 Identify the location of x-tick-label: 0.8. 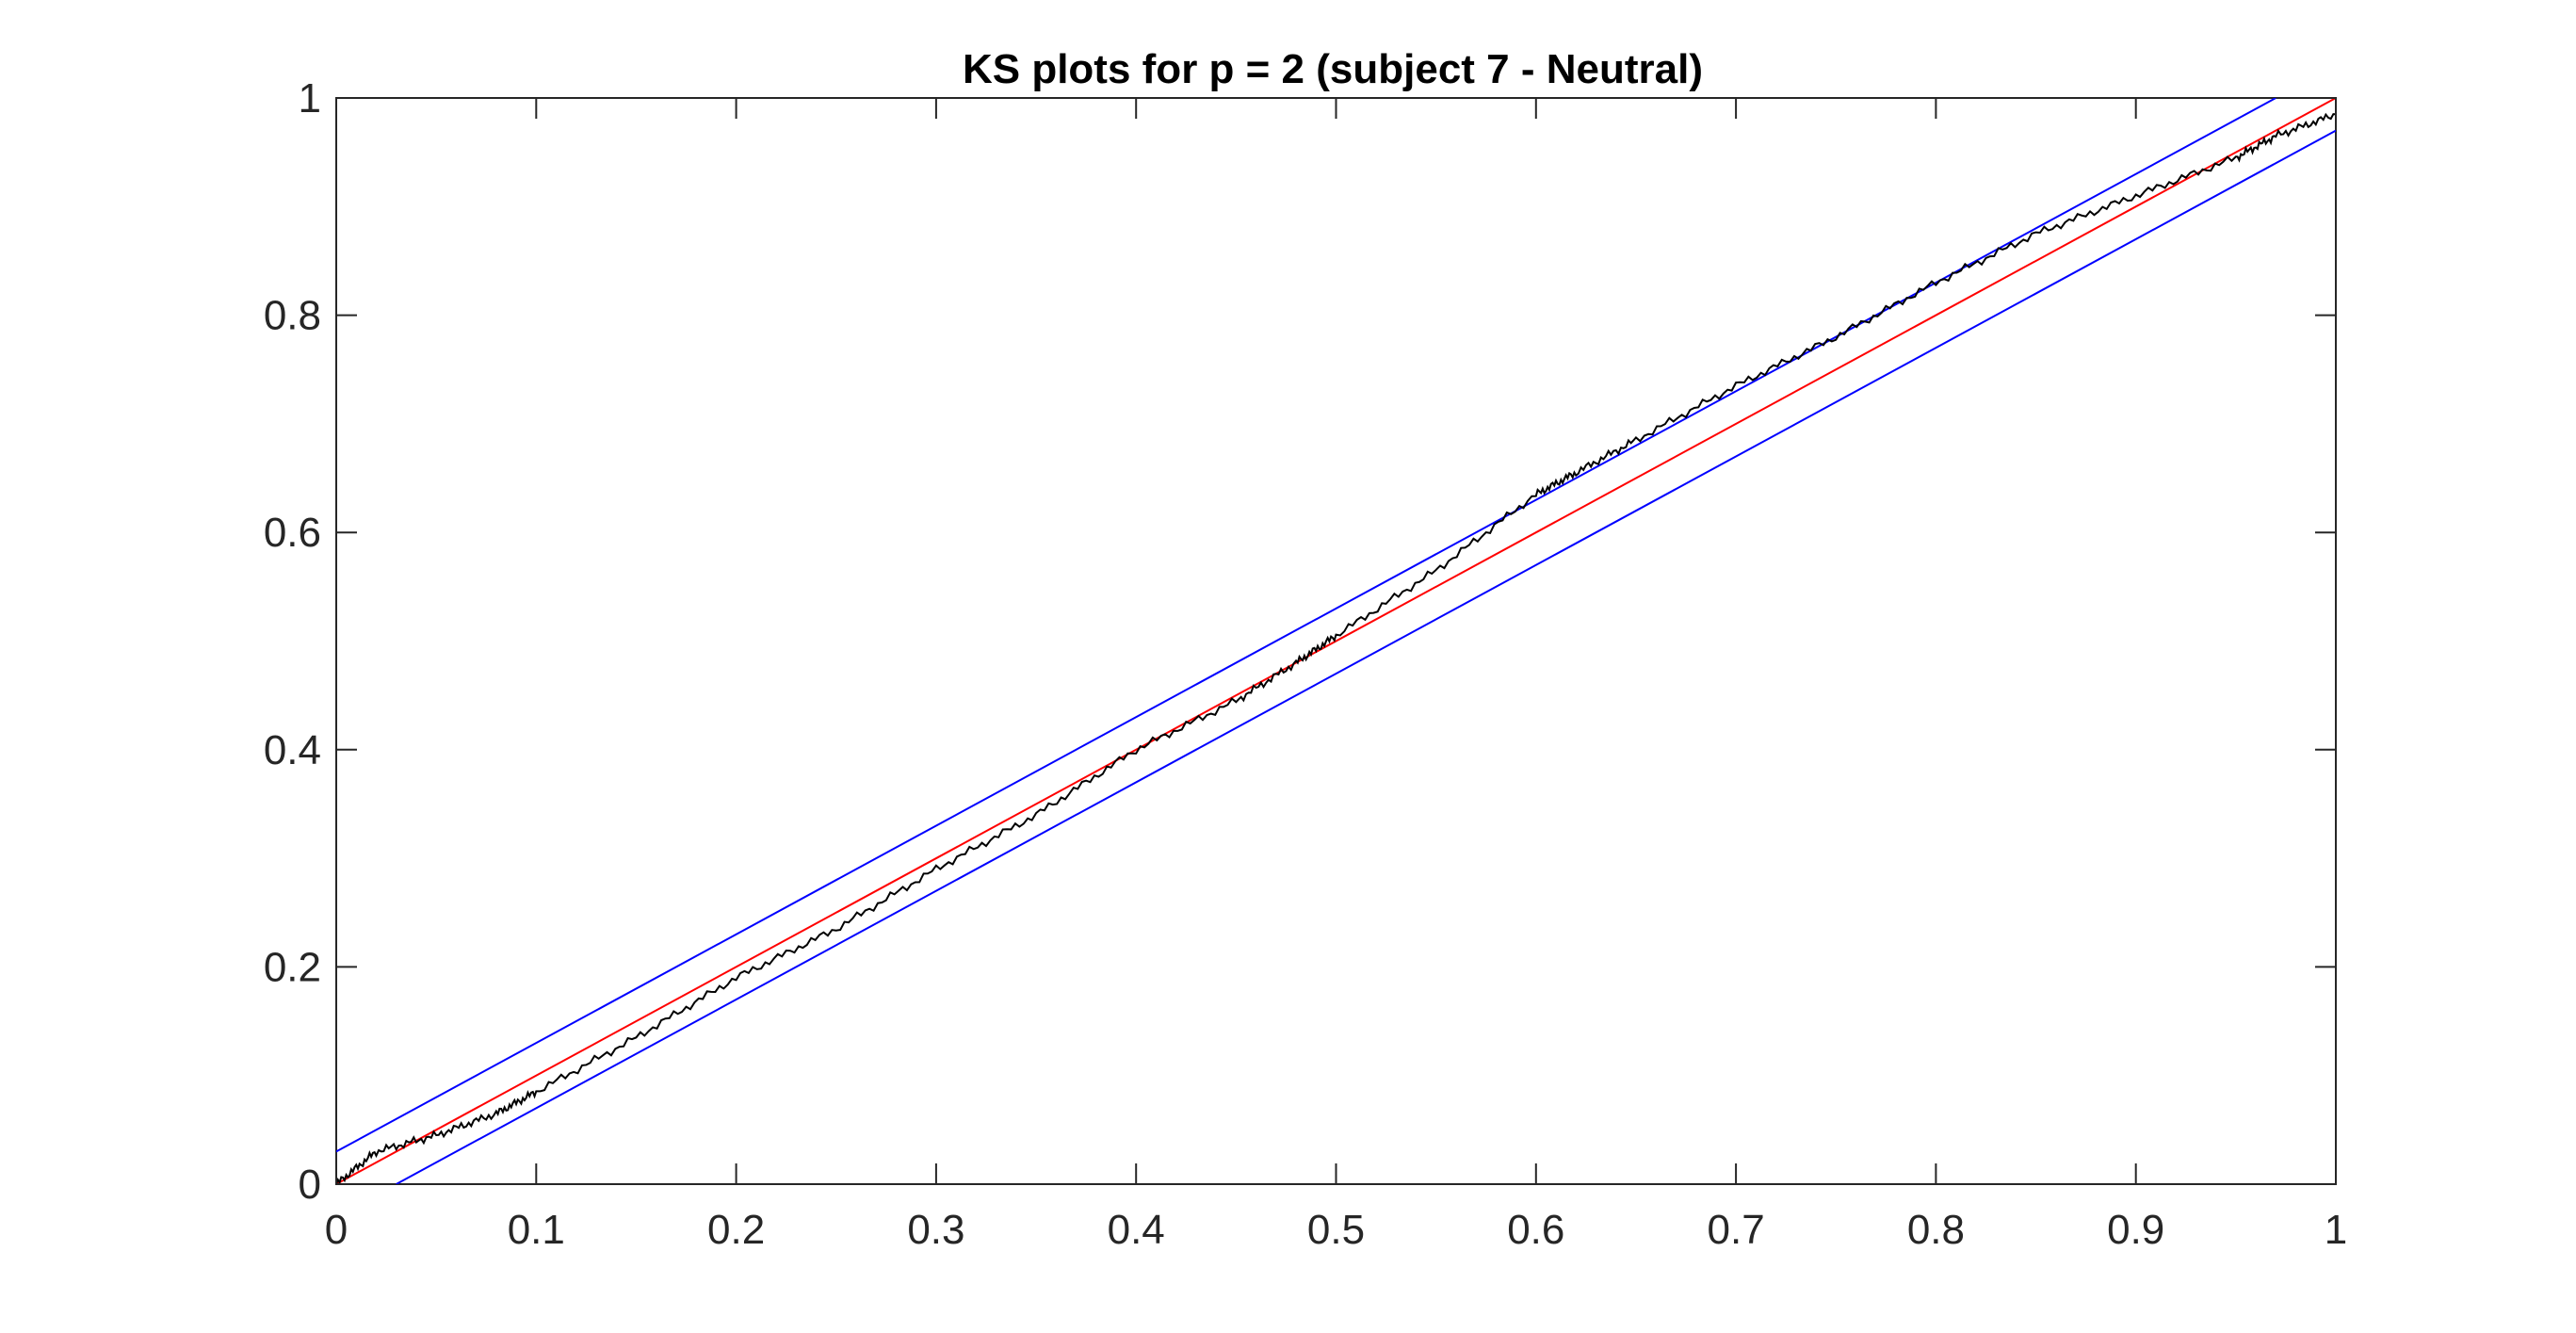
(1936, 1230).